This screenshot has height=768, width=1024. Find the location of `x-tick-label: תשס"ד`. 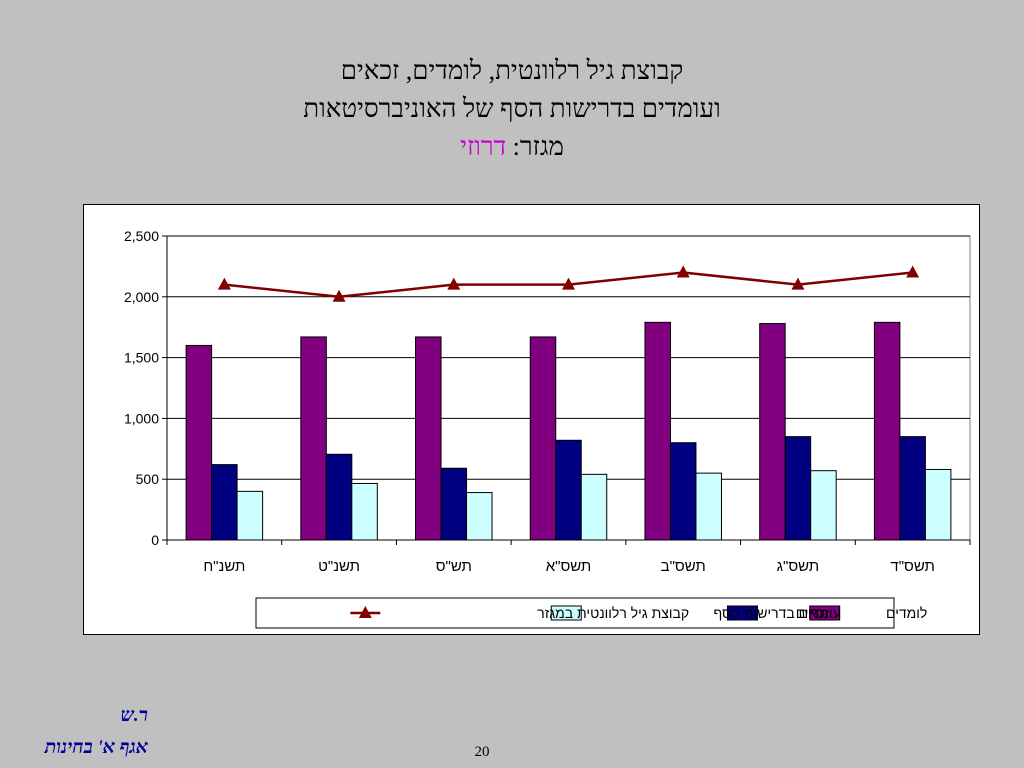

x-tick-label: תשס"ד is located at coordinates (912, 566).